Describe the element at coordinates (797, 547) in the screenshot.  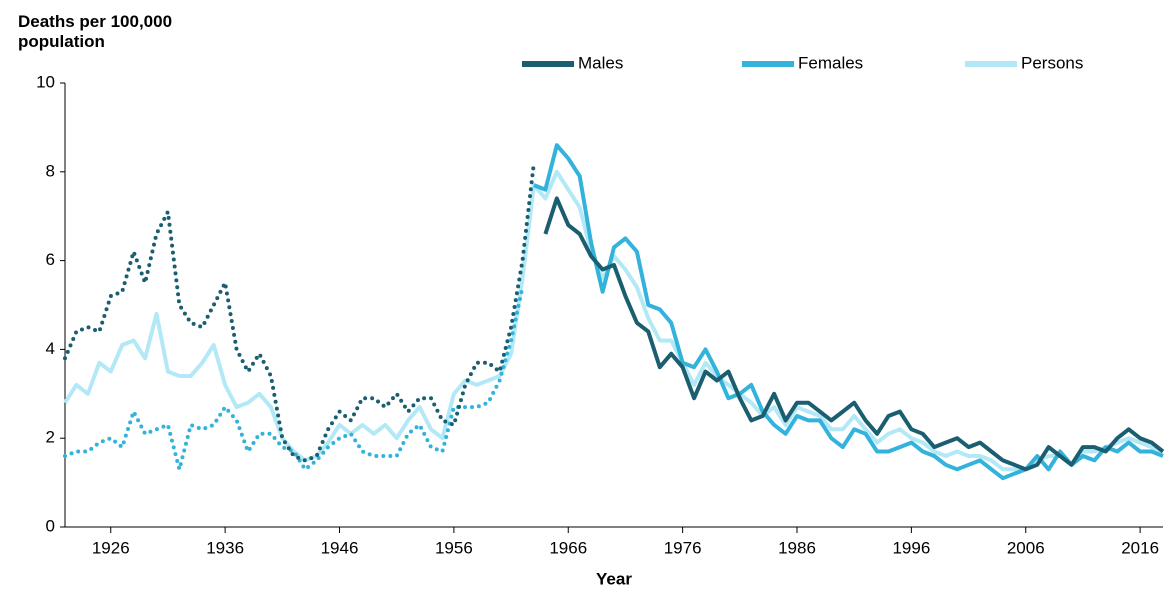
I see `x-tick-label: 1986` at that location.